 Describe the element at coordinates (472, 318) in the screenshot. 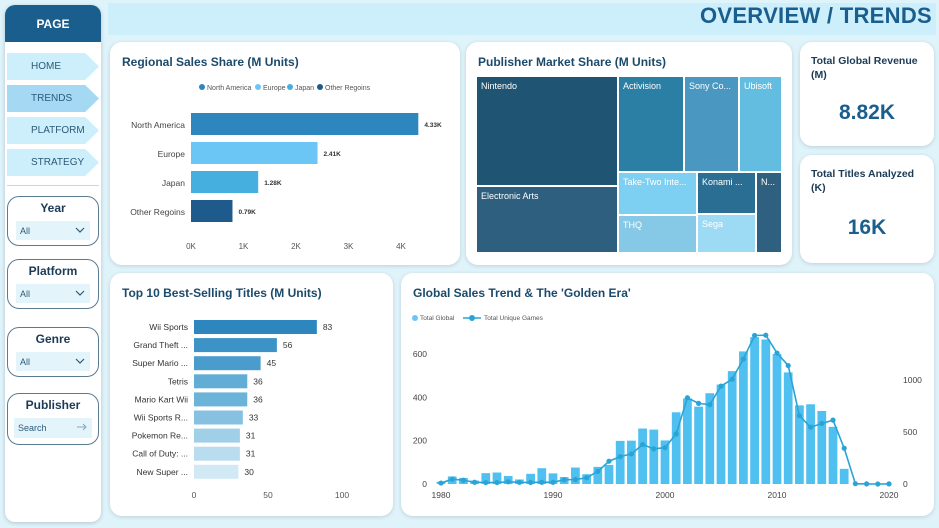

I see `legend-dot-unique-games` at that location.